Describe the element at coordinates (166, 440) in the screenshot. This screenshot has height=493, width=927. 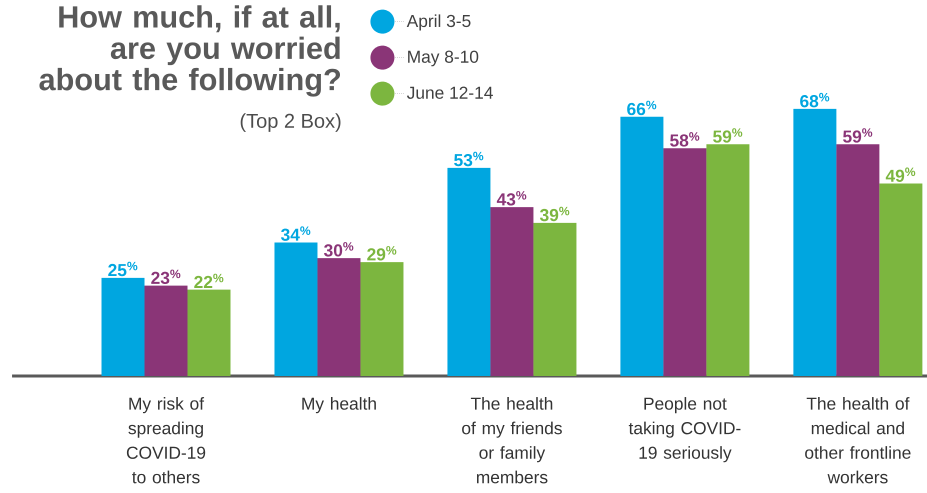
I see `x-tick-label: My risk of spreading COVID-19 to others` at that location.